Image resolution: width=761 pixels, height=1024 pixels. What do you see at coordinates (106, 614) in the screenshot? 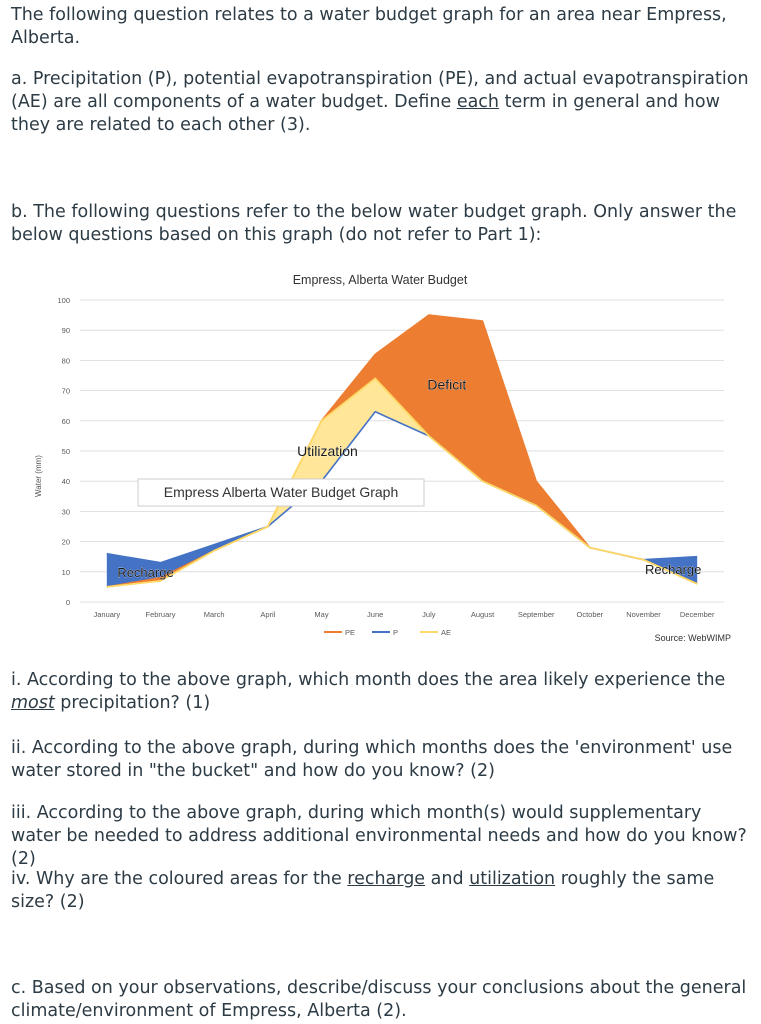
I see `x-tick-label: January` at bounding box center [106, 614].